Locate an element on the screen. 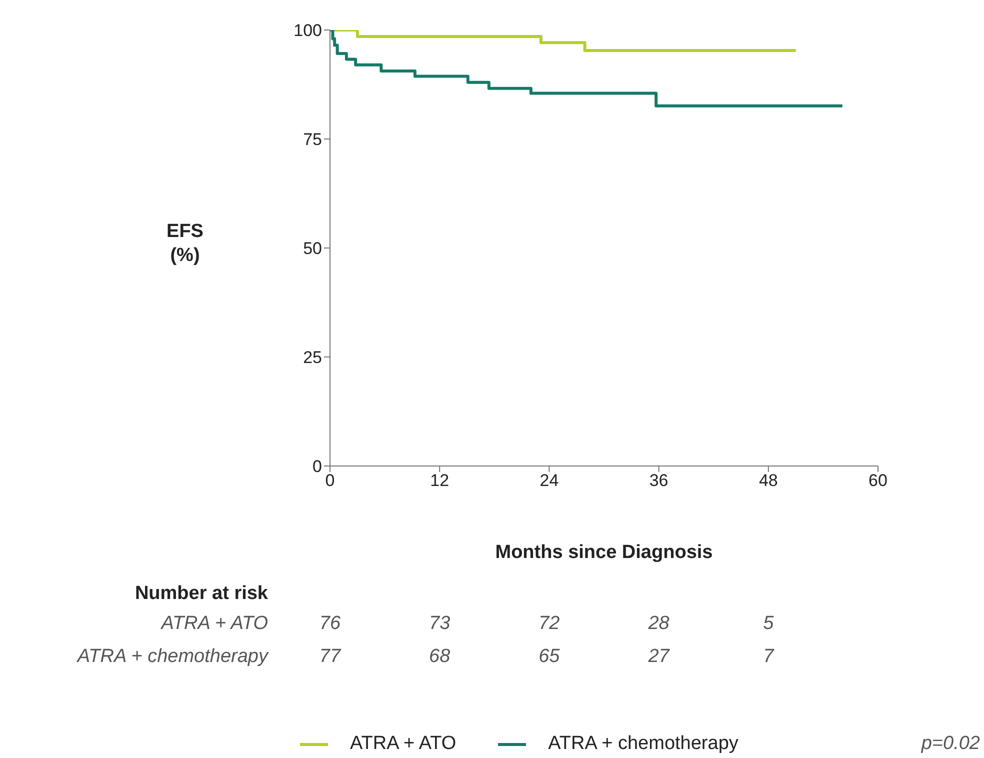  text: ATRA + chemotherapy is located at coordinates (172, 657).